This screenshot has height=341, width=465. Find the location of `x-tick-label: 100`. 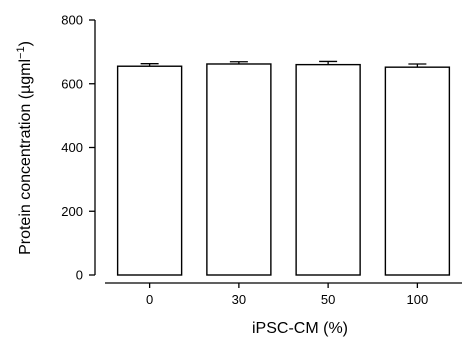

x-tick-label: 100 is located at coordinates (418, 299).